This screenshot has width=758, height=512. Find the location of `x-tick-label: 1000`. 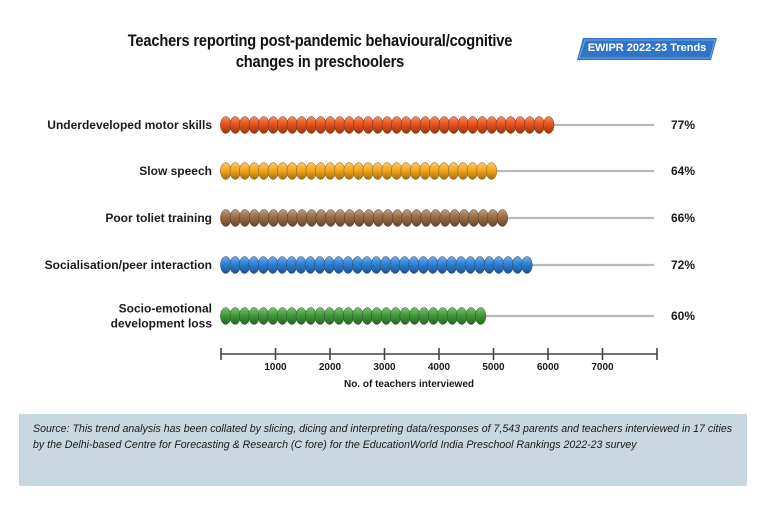

x-tick-label: 1000 is located at coordinates (275, 367).